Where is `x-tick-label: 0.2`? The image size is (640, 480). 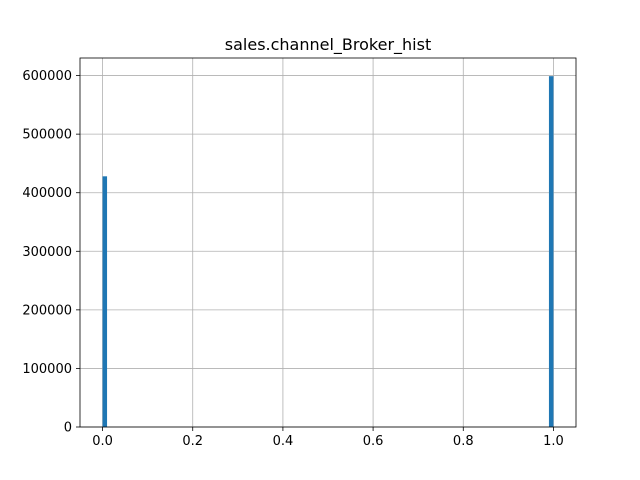 x-tick-label: 0.2 is located at coordinates (192, 441).